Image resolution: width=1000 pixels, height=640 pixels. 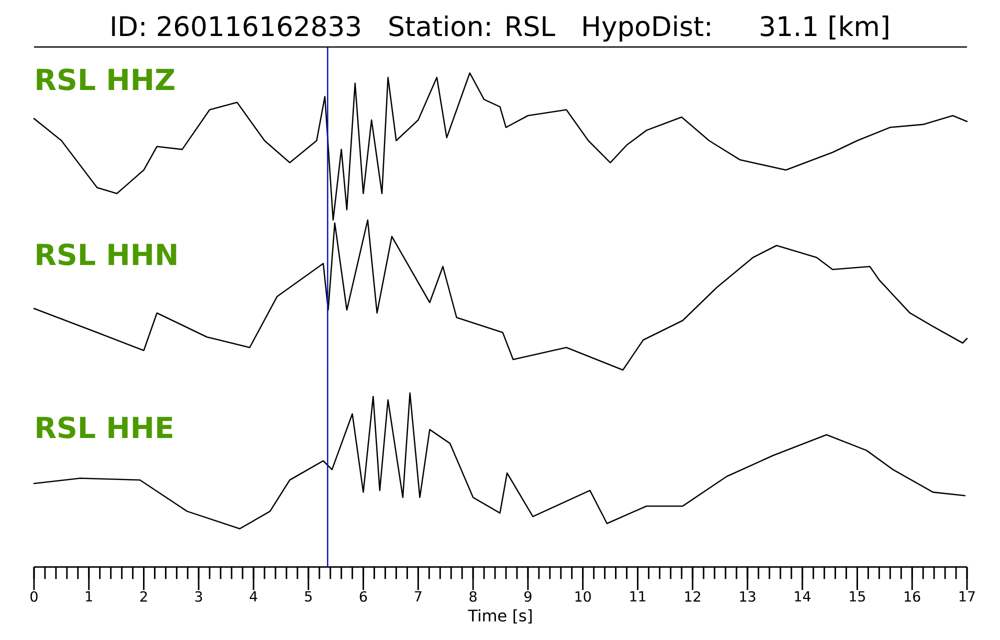 What do you see at coordinates (528, 596) in the screenshot?
I see `x-tick-label: 9` at bounding box center [528, 596].